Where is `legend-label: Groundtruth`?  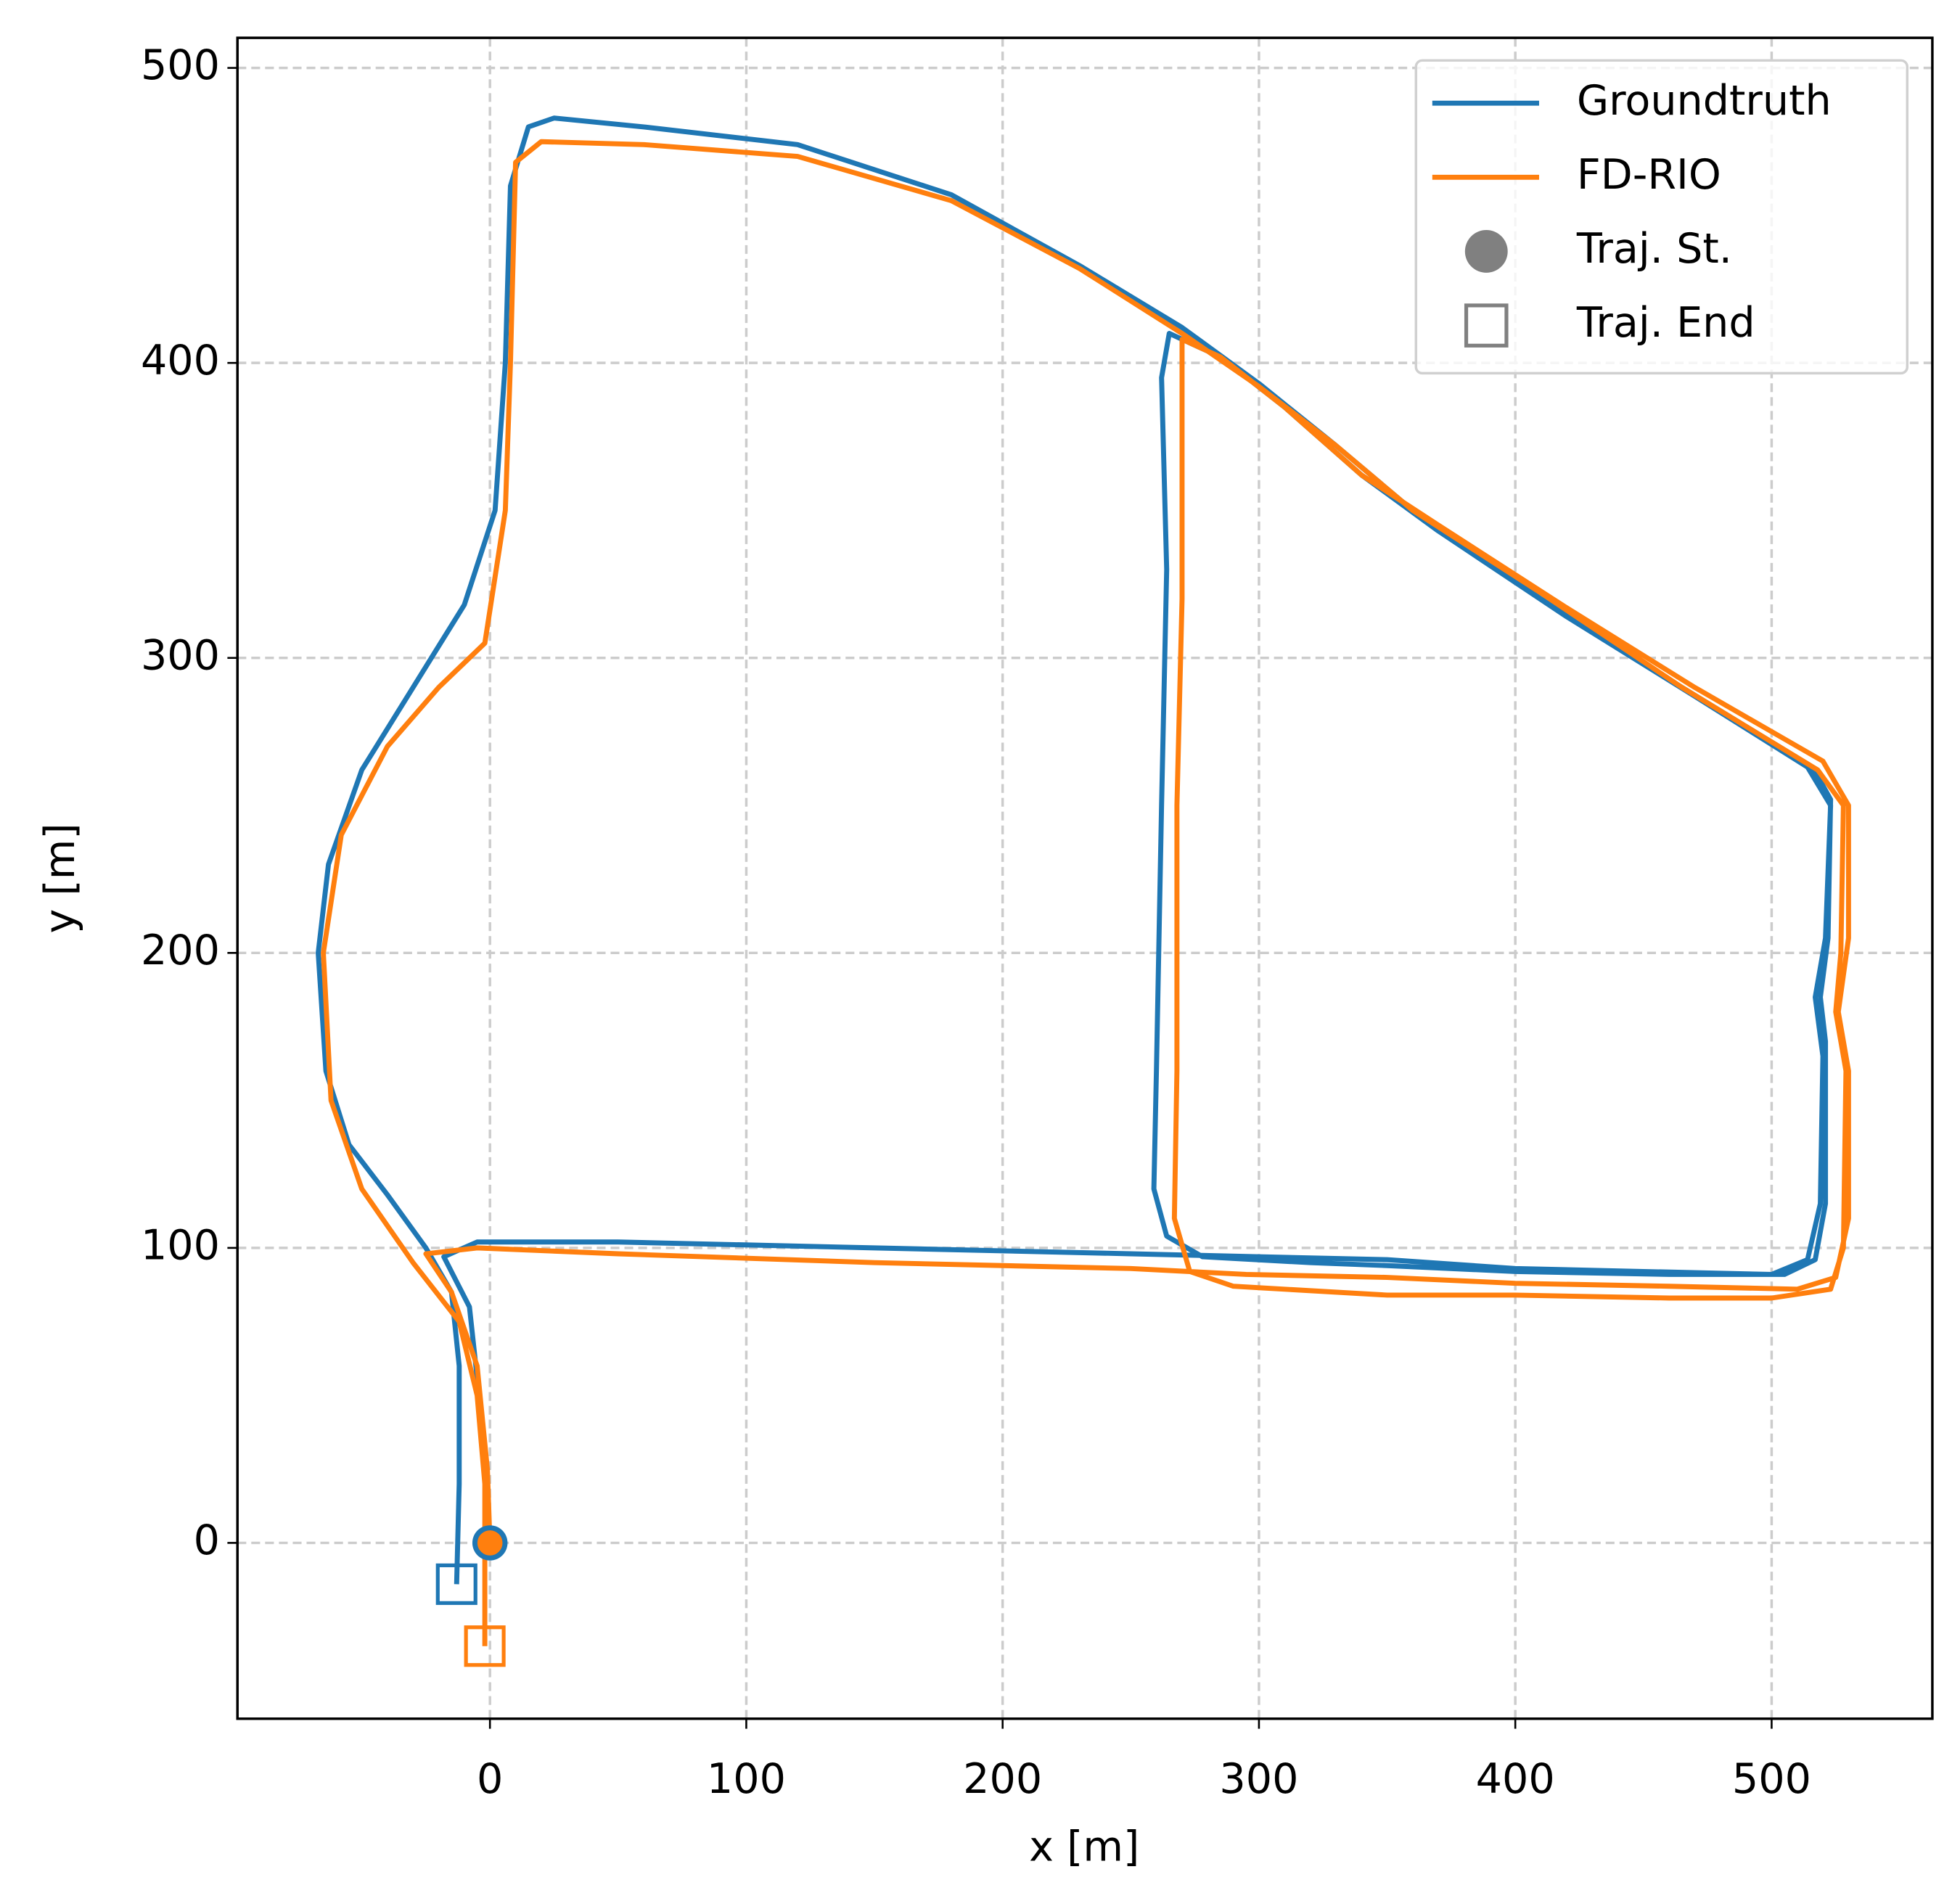
legend-label: Groundtruth is located at coordinates (1704, 101).